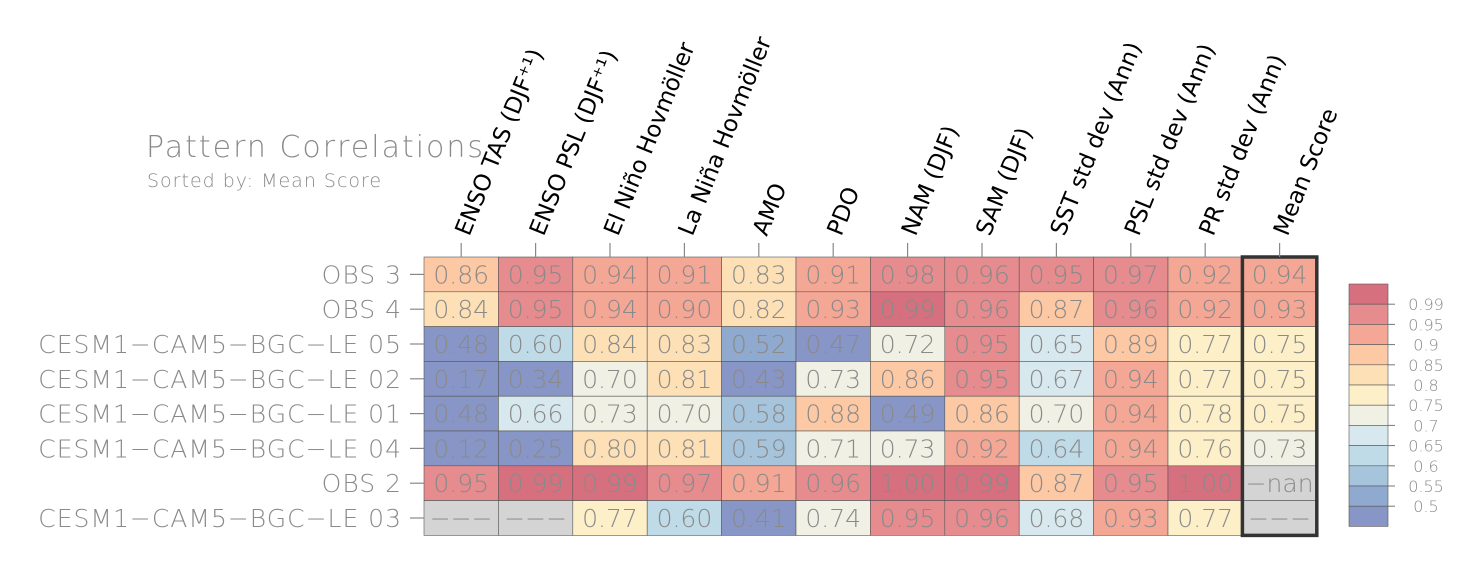 This screenshot has height=576, width=1459. I want to click on legend-label: 0.85, so click(1426, 365).